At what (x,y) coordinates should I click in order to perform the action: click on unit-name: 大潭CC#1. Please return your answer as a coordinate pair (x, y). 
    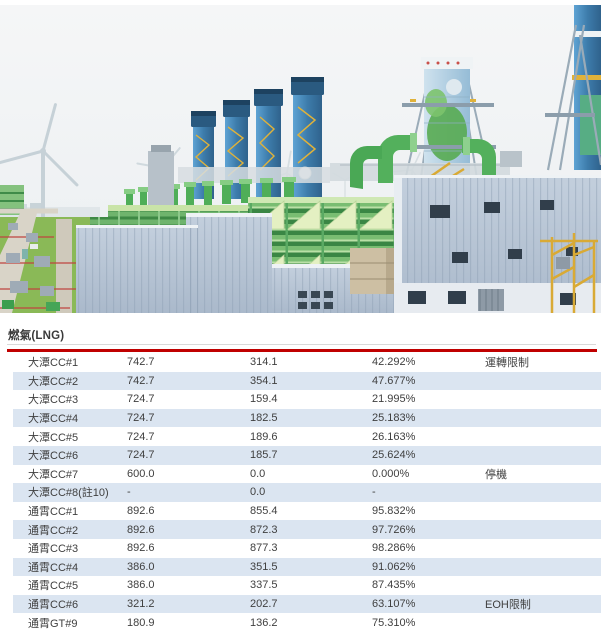
    Looking at the image, I should click on (53, 363).